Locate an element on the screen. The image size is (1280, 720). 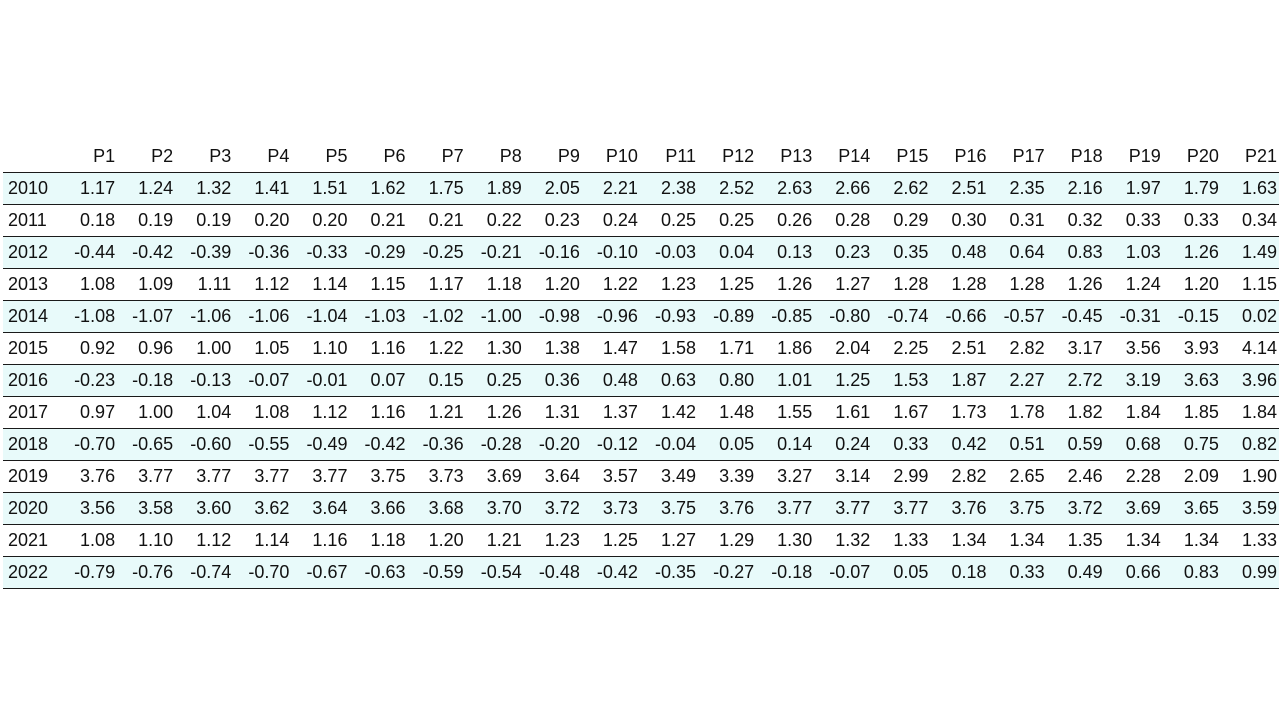
table-cell: -0.07 is located at coordinates (262, 380).